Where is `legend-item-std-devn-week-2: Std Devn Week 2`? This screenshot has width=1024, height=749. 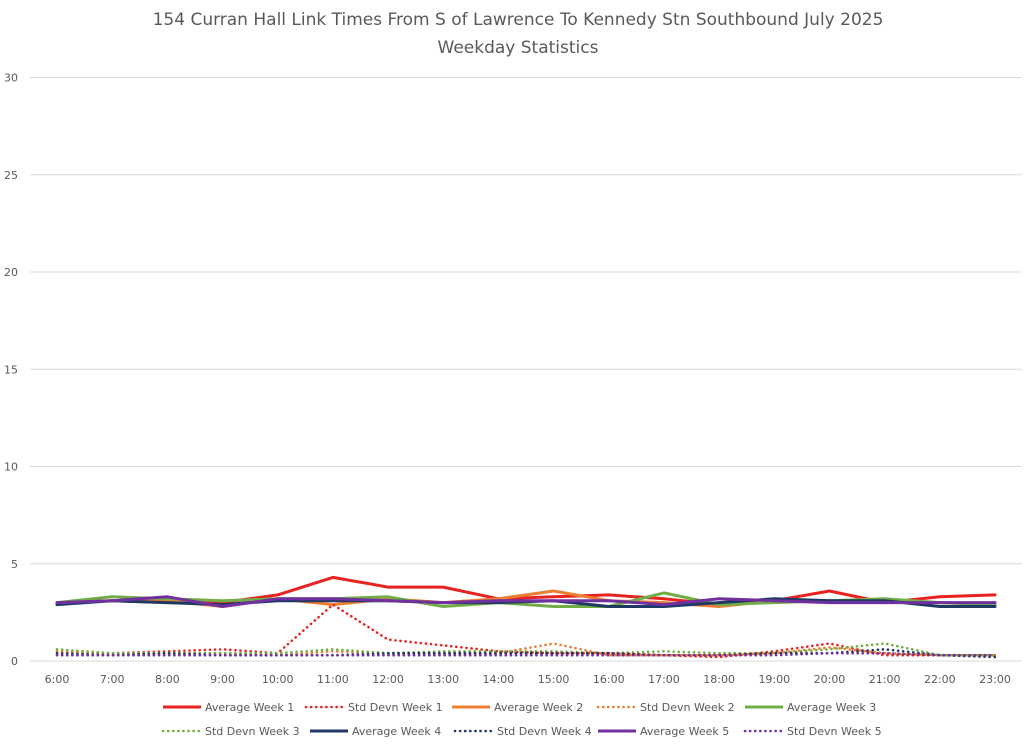 legend-item-std-devn-week-2: Std Devn Week 2 is located at coordinates (665, 707).